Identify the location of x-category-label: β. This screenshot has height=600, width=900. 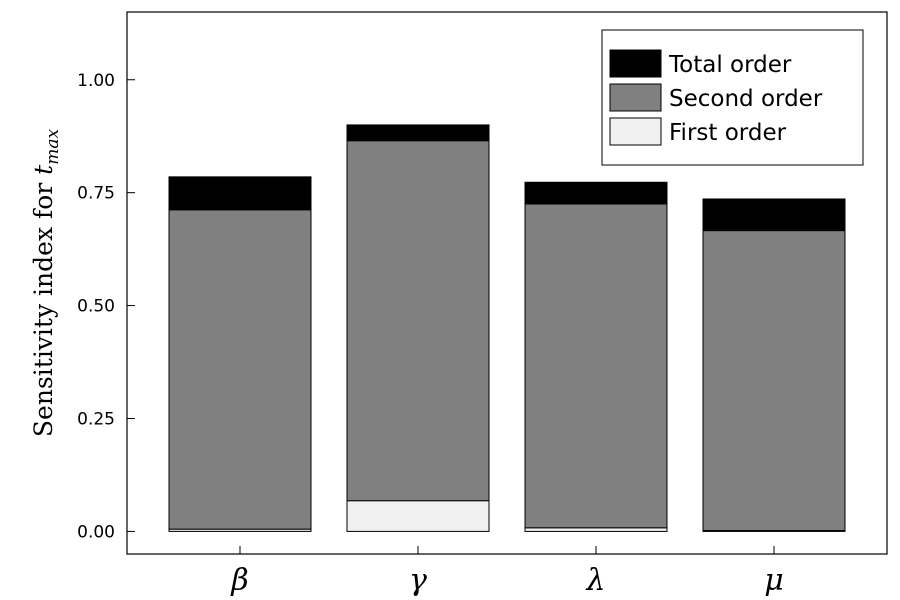
(239, 580).